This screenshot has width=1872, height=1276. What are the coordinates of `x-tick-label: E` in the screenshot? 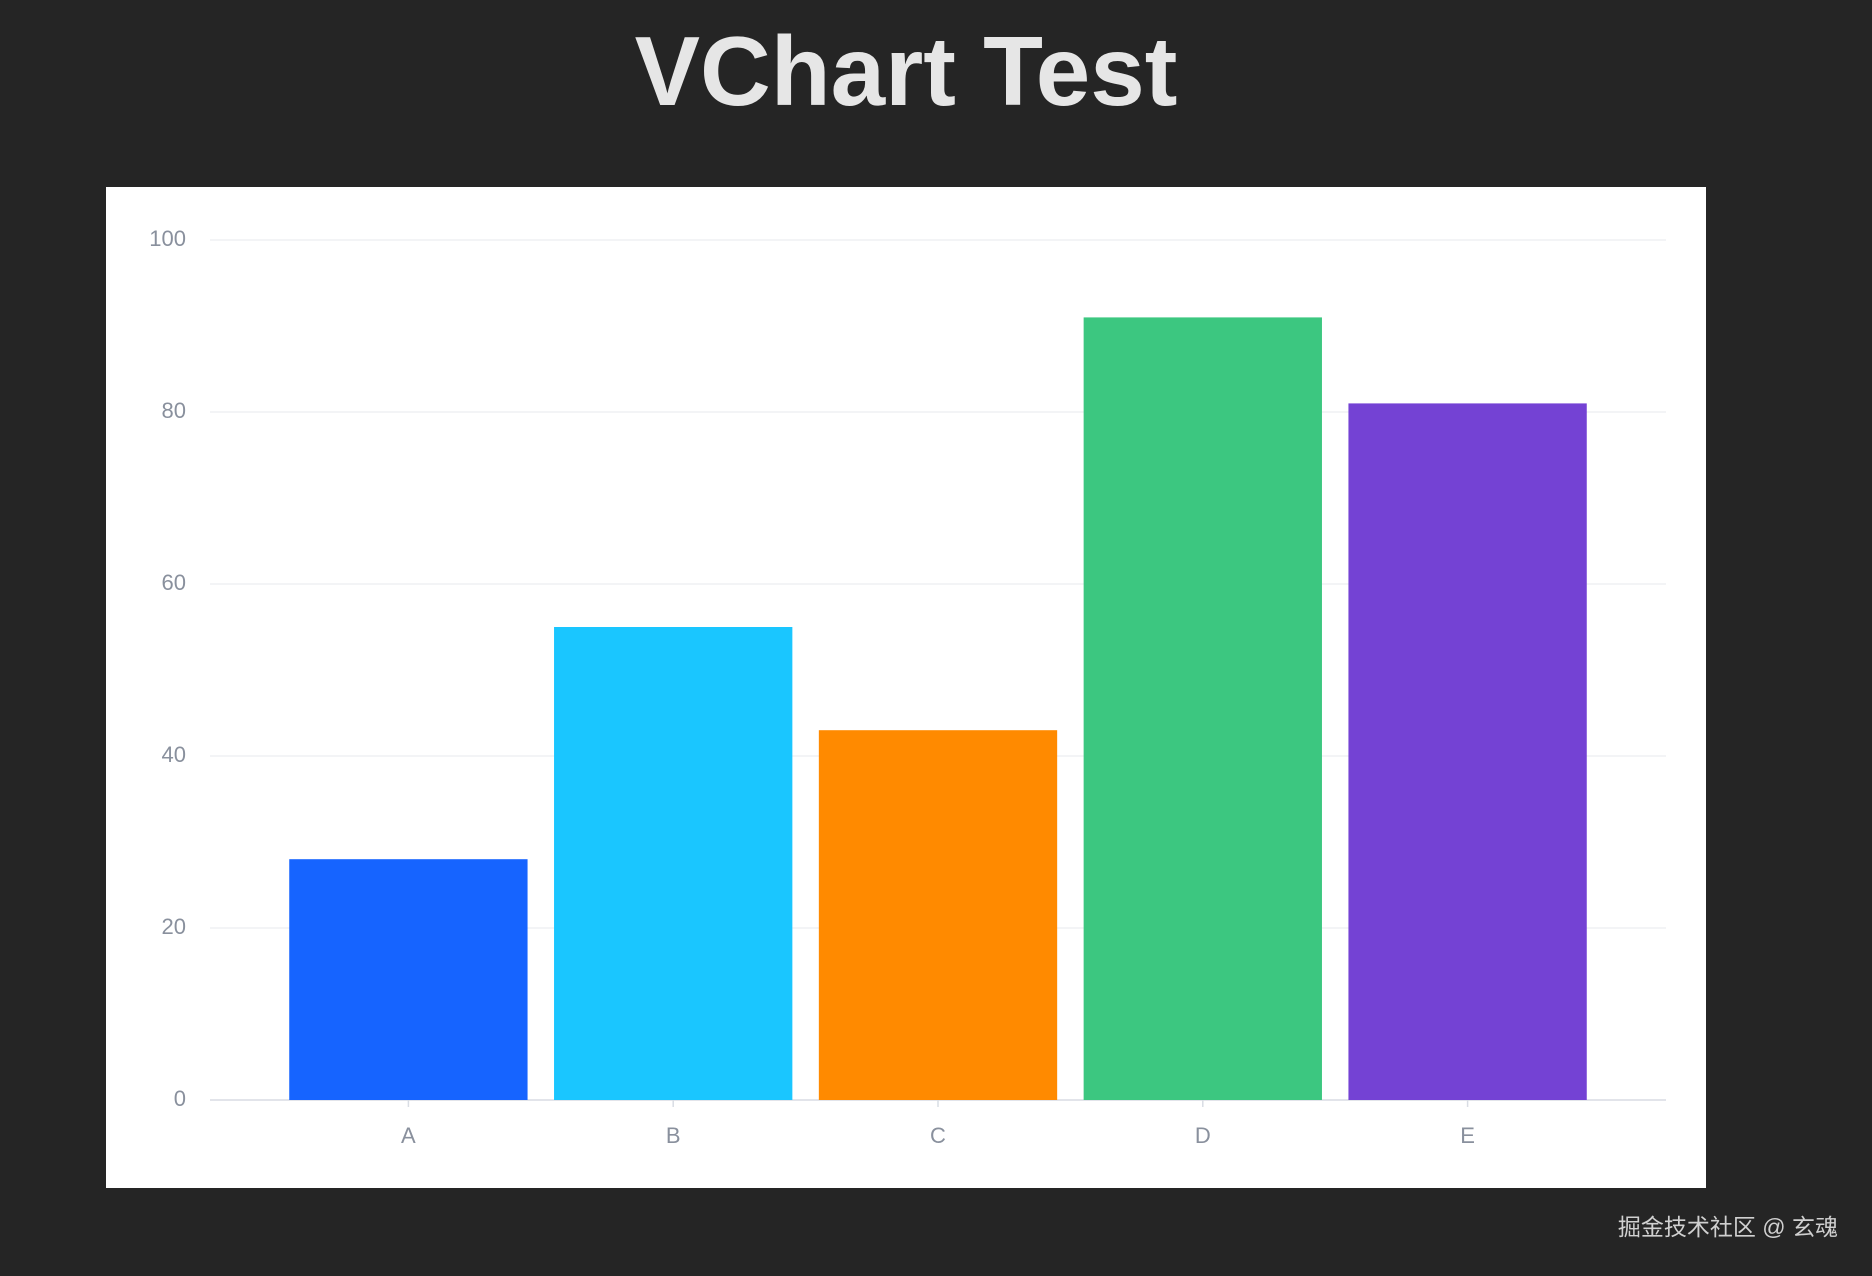 It's located at (1467, 1135).